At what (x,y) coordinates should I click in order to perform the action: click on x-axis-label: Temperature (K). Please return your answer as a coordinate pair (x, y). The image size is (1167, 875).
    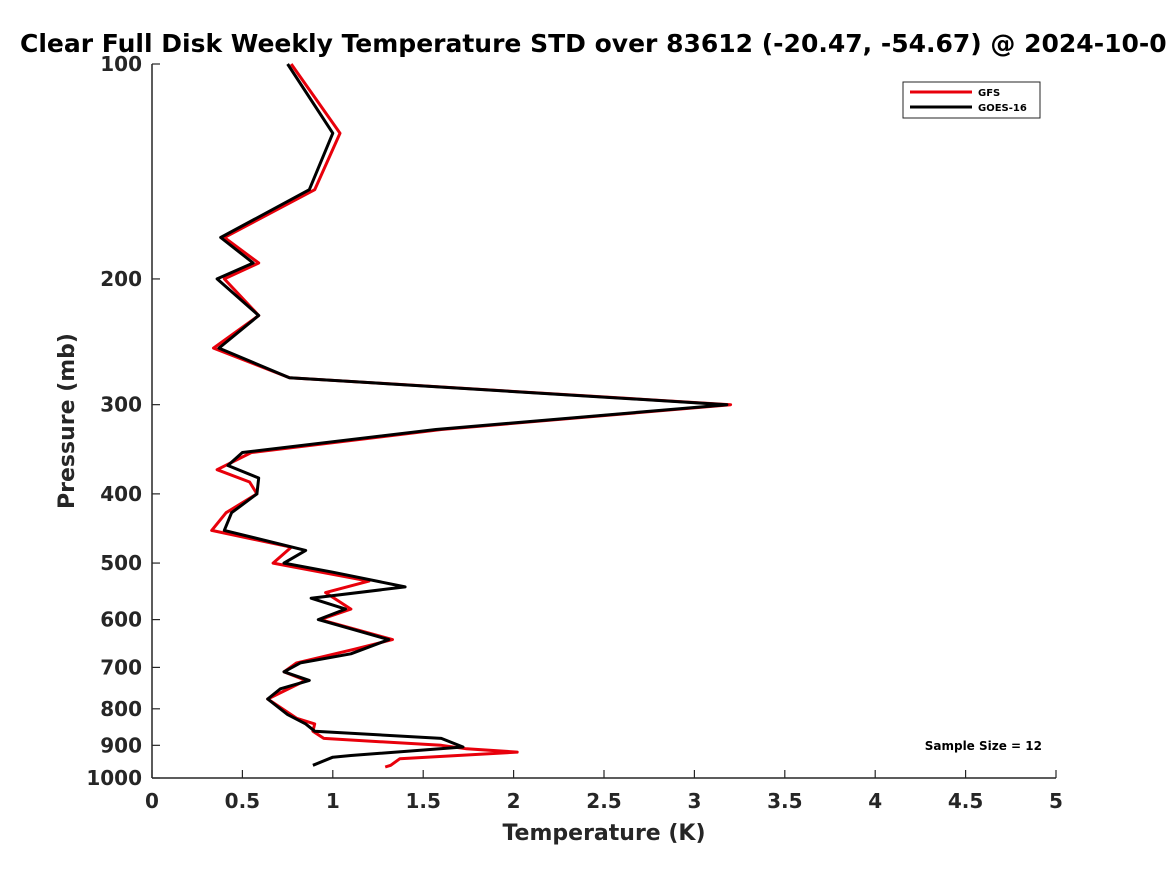
    Looking at the image, I should click on (603, 833).